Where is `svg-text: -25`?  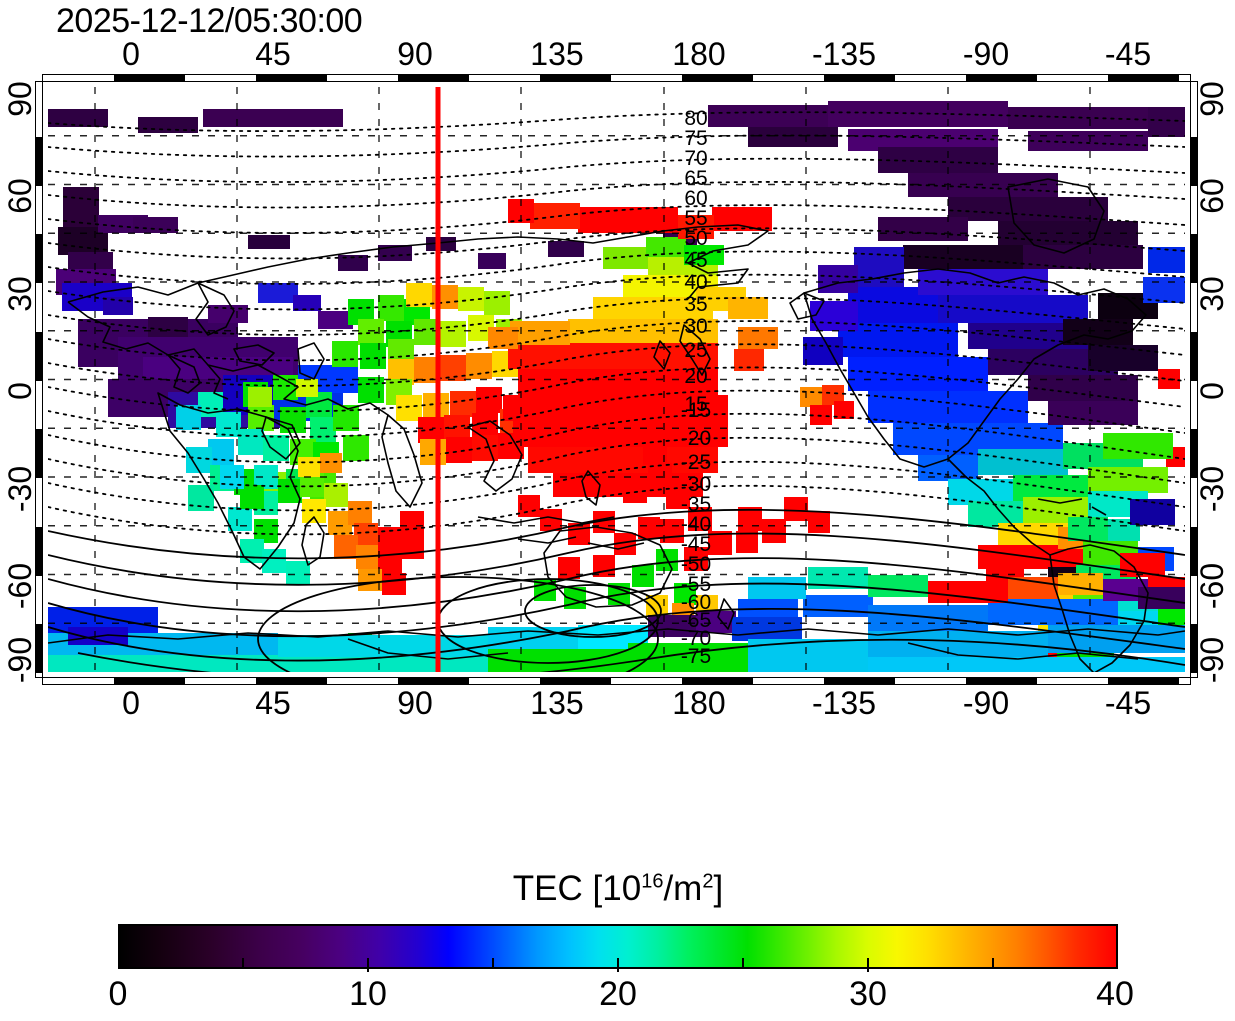 svg-text: -25 is located at coordinates (696, 462).